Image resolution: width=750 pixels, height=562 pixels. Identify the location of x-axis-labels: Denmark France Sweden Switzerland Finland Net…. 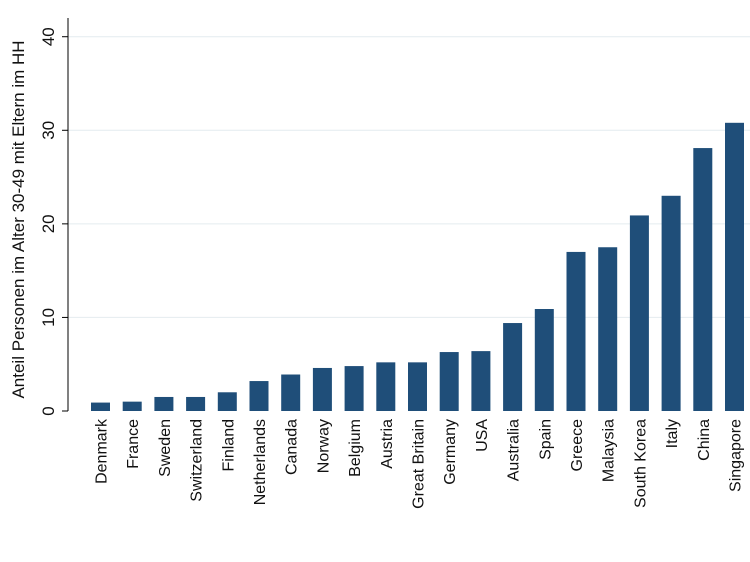
(419, 463).